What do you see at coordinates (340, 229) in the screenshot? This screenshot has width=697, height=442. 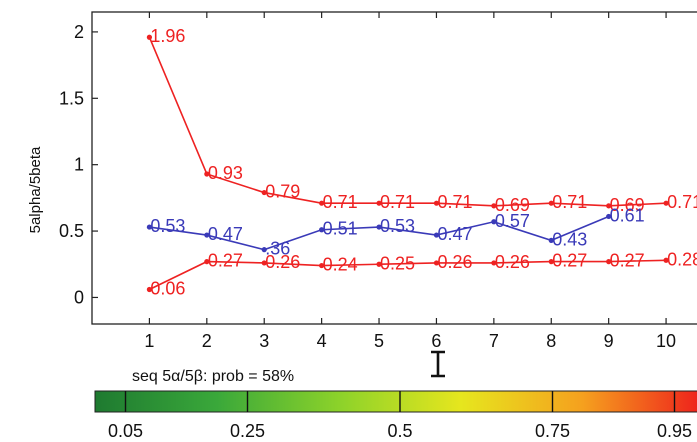 I see `data-label: 0.51` at bounding box center [340, 229].